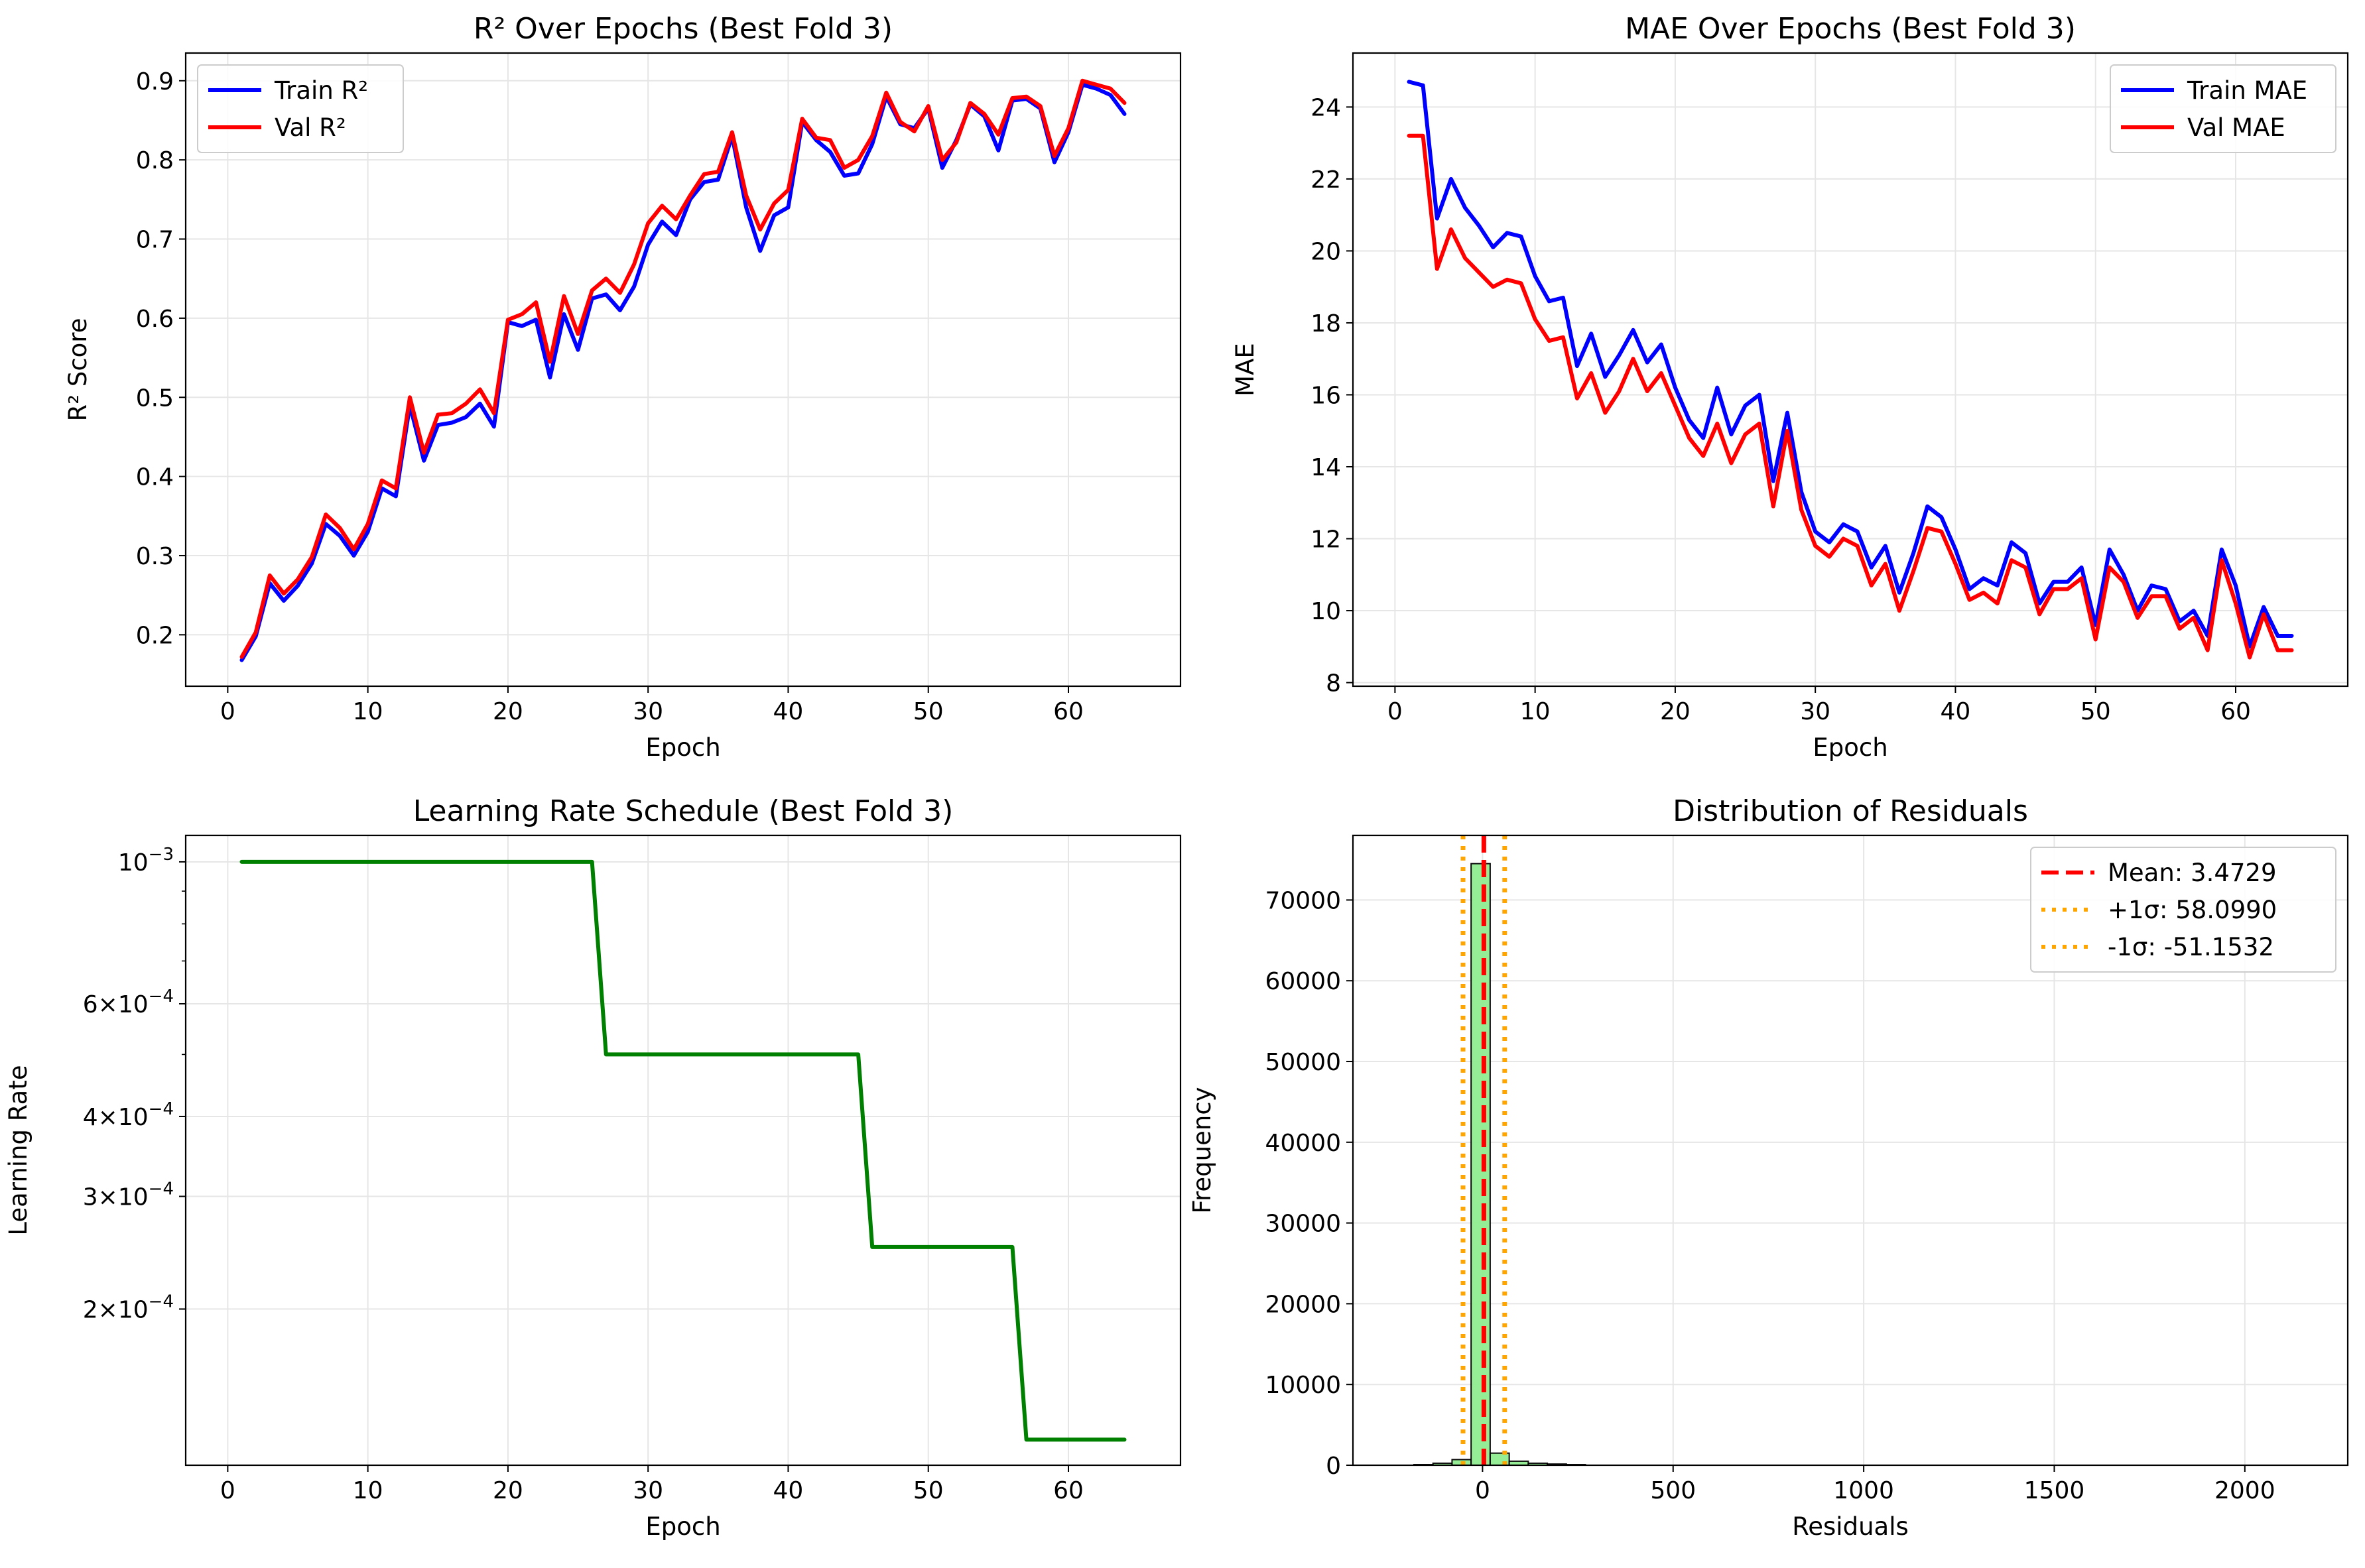 This screenshot has width=2365, height=1568. I want to click on y-tick-label: 70000, so click(1303, 900).